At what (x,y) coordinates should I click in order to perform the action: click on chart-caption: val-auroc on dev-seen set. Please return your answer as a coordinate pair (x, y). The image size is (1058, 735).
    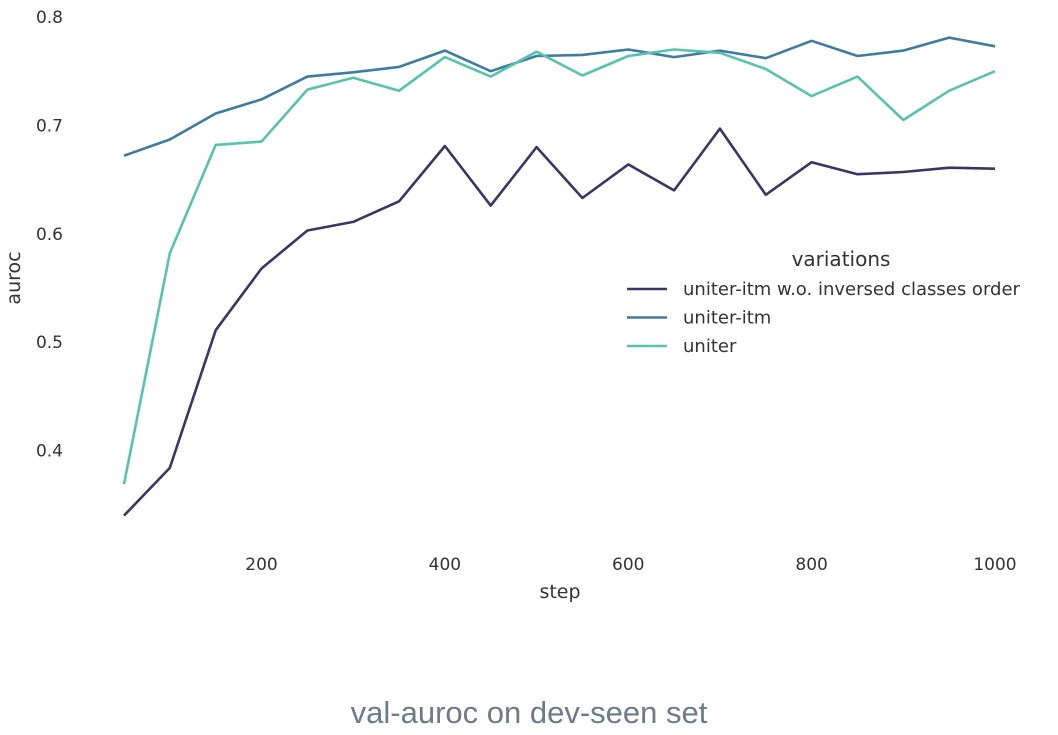
    Looking at the image, I should click on (529, 712).